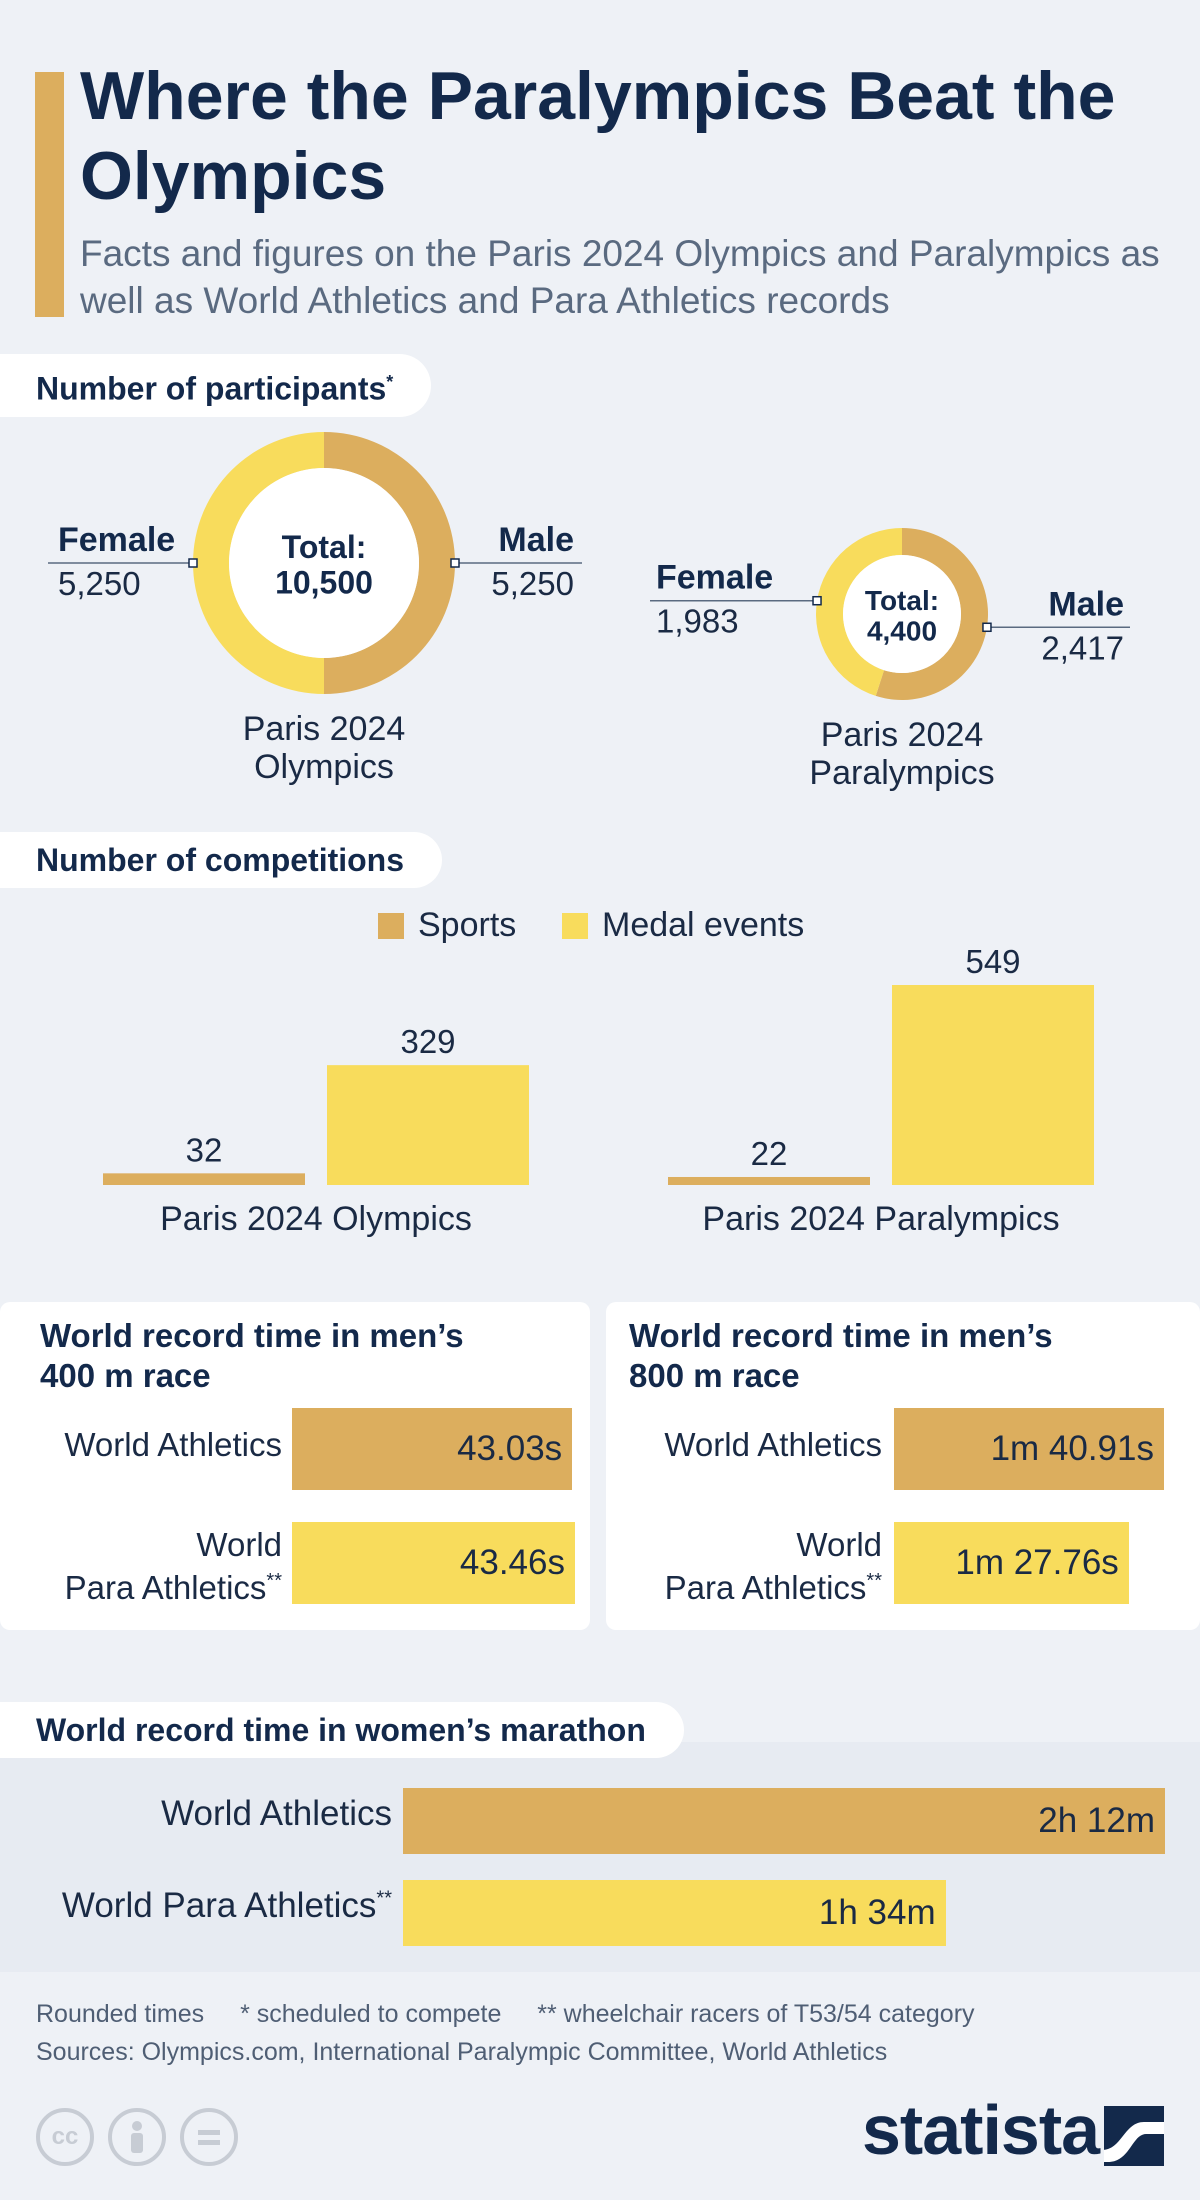 Image resolution: width=1200 pixels, height=2200 pixels. What do you see at coordinates (324, 582) in the screenshot?
I see `donut-total-value: 10,500` at bounding box center [324, 582].